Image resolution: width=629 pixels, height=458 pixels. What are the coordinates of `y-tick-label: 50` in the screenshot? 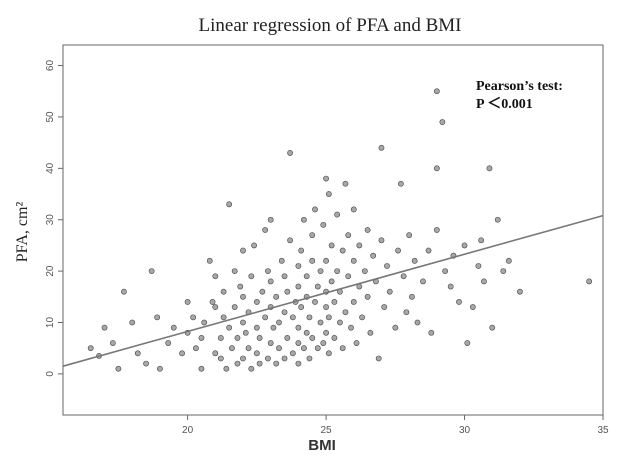 It's located at (50, 117).